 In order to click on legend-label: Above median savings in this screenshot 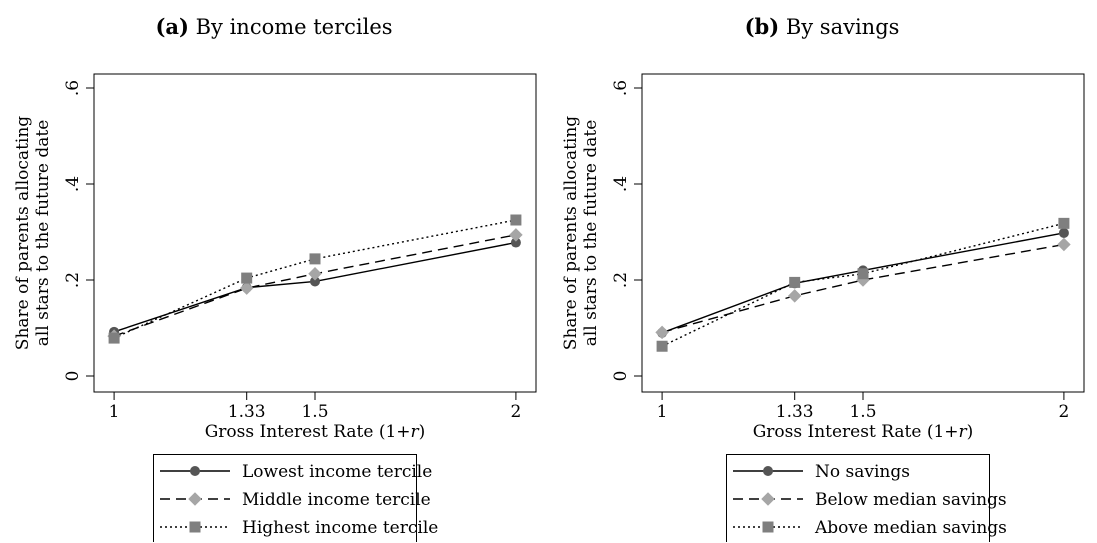, I will do `click(911, 528)`.